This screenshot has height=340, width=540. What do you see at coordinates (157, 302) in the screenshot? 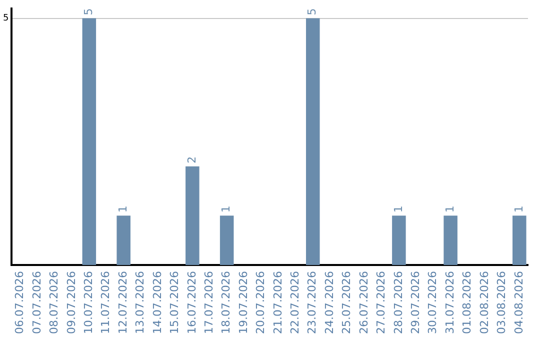
I see `x-tick-label: 14.07.2026` at bounding box center [157, 302].